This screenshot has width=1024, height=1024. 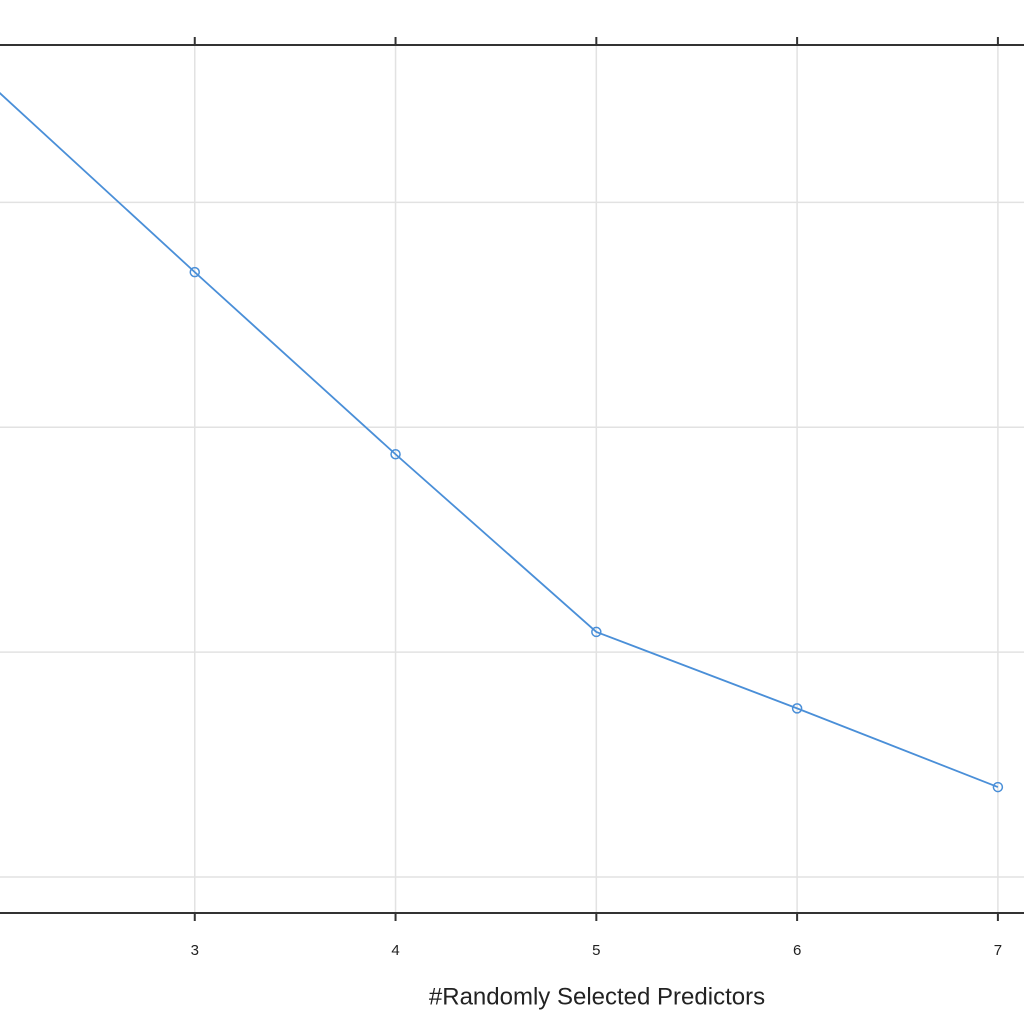 What do you see at coordinates (596, 950) in the screenshot?
I see `x-tick-label: 5` at bounding box center [596, 950].